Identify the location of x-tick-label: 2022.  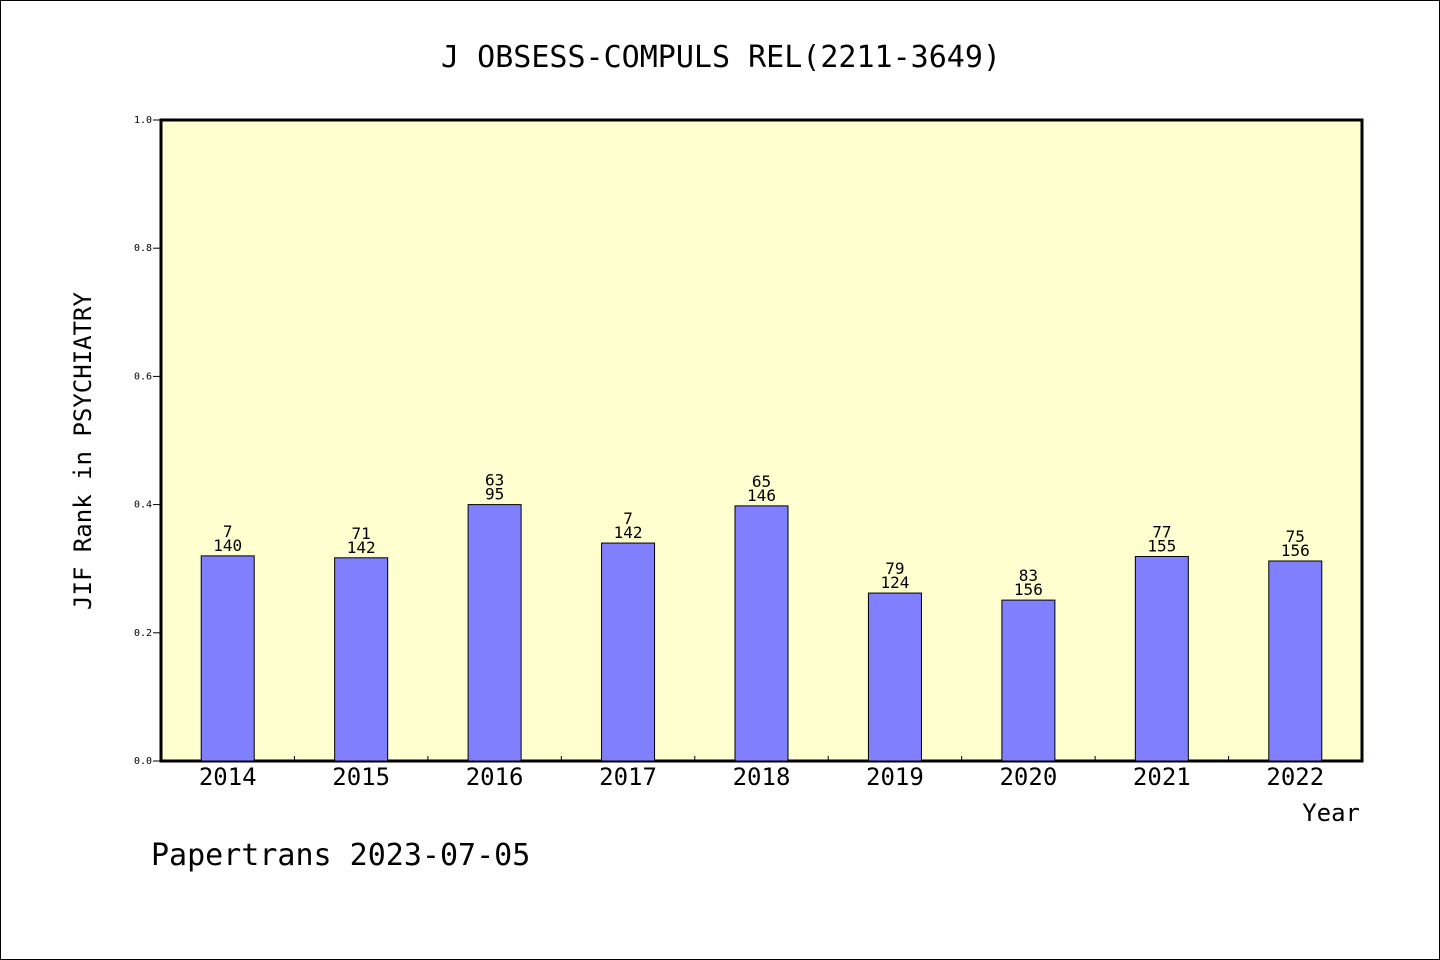
(1295, 777).